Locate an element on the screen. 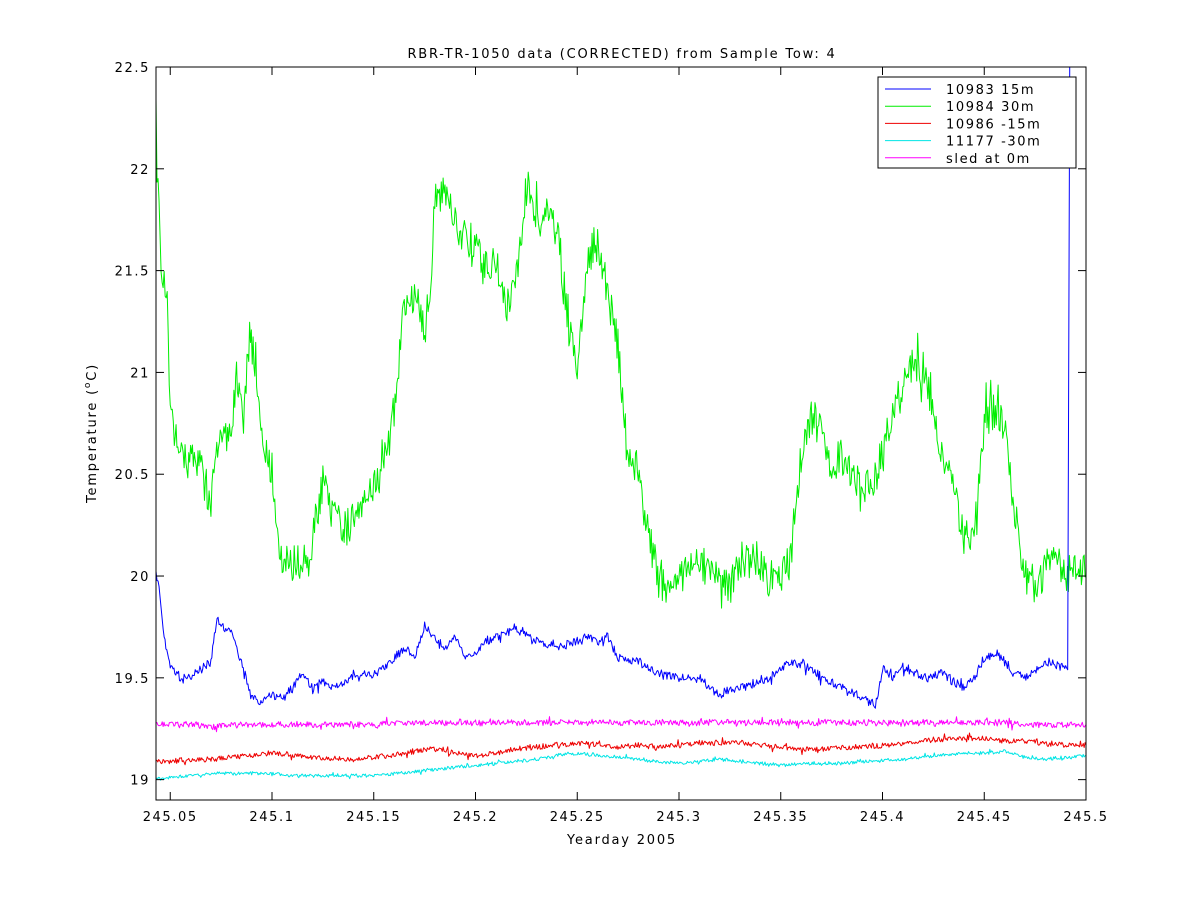  legend-label: 10984 30m is located at coordinates (990, 107).